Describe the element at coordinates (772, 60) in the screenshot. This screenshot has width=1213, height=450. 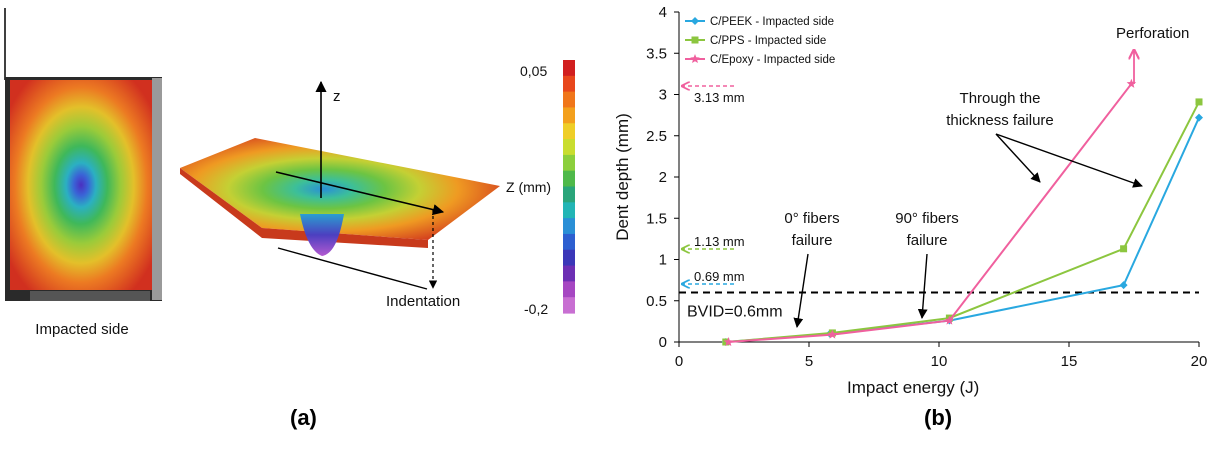
I see `legend-label: C/Epoxy - Impacted side` at that location.